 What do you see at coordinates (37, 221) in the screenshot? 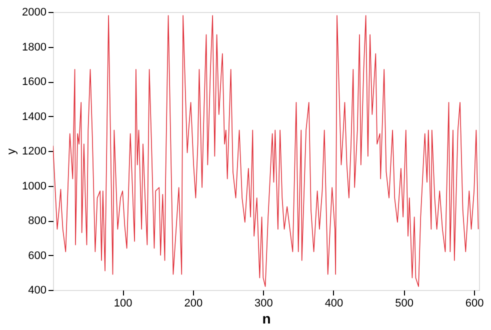
I see `y-tick-label: 800` at bounding box center [37, 221].